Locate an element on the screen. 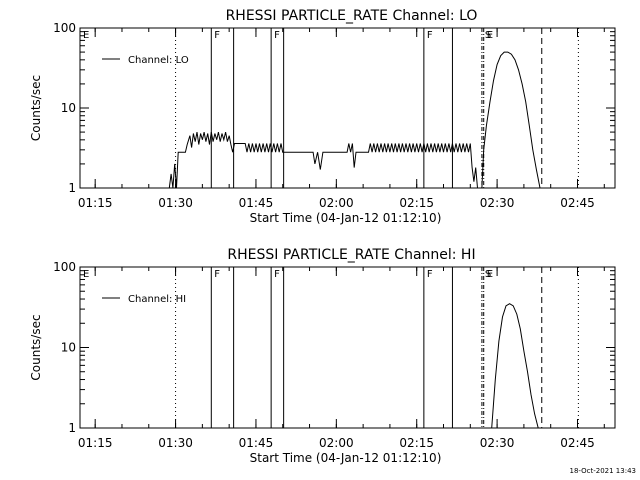  legend-label: Channel: LO is located at coordinates (158, 60).